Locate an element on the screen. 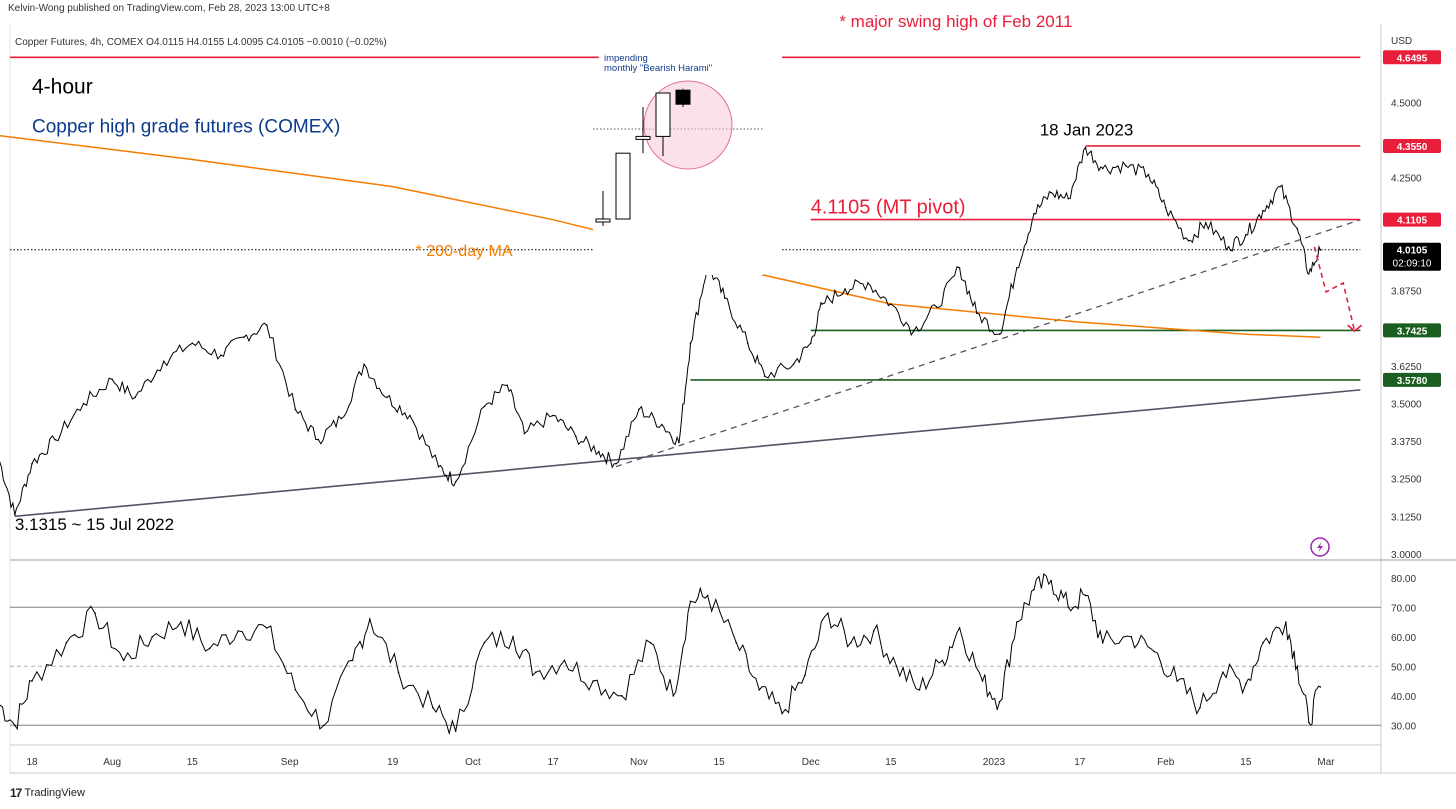 The height and width of the screenshot is (809, 1456). price-tag-swing-high: 4.3550 is located at coordinates (1412, 145).